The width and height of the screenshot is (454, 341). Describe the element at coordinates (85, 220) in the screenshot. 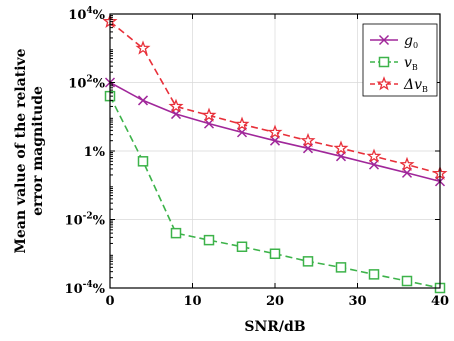

I see `y-tick-label: 10-2%` at that location.